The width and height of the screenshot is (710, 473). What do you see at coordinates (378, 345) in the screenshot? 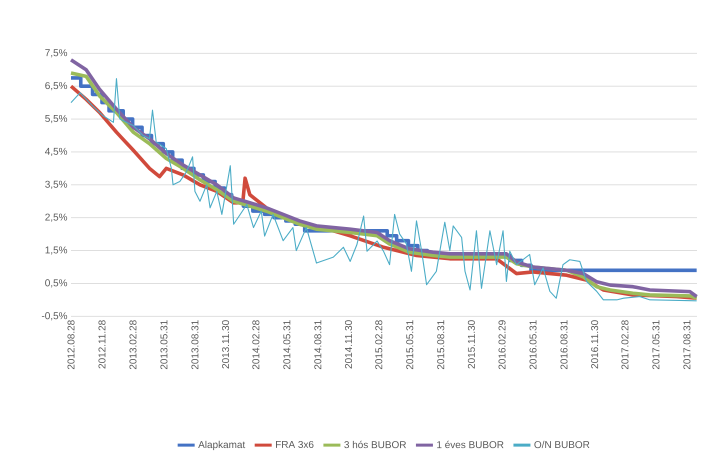
I see `x-tick-label: 2015.02.28` at bounding box center [378, 345].